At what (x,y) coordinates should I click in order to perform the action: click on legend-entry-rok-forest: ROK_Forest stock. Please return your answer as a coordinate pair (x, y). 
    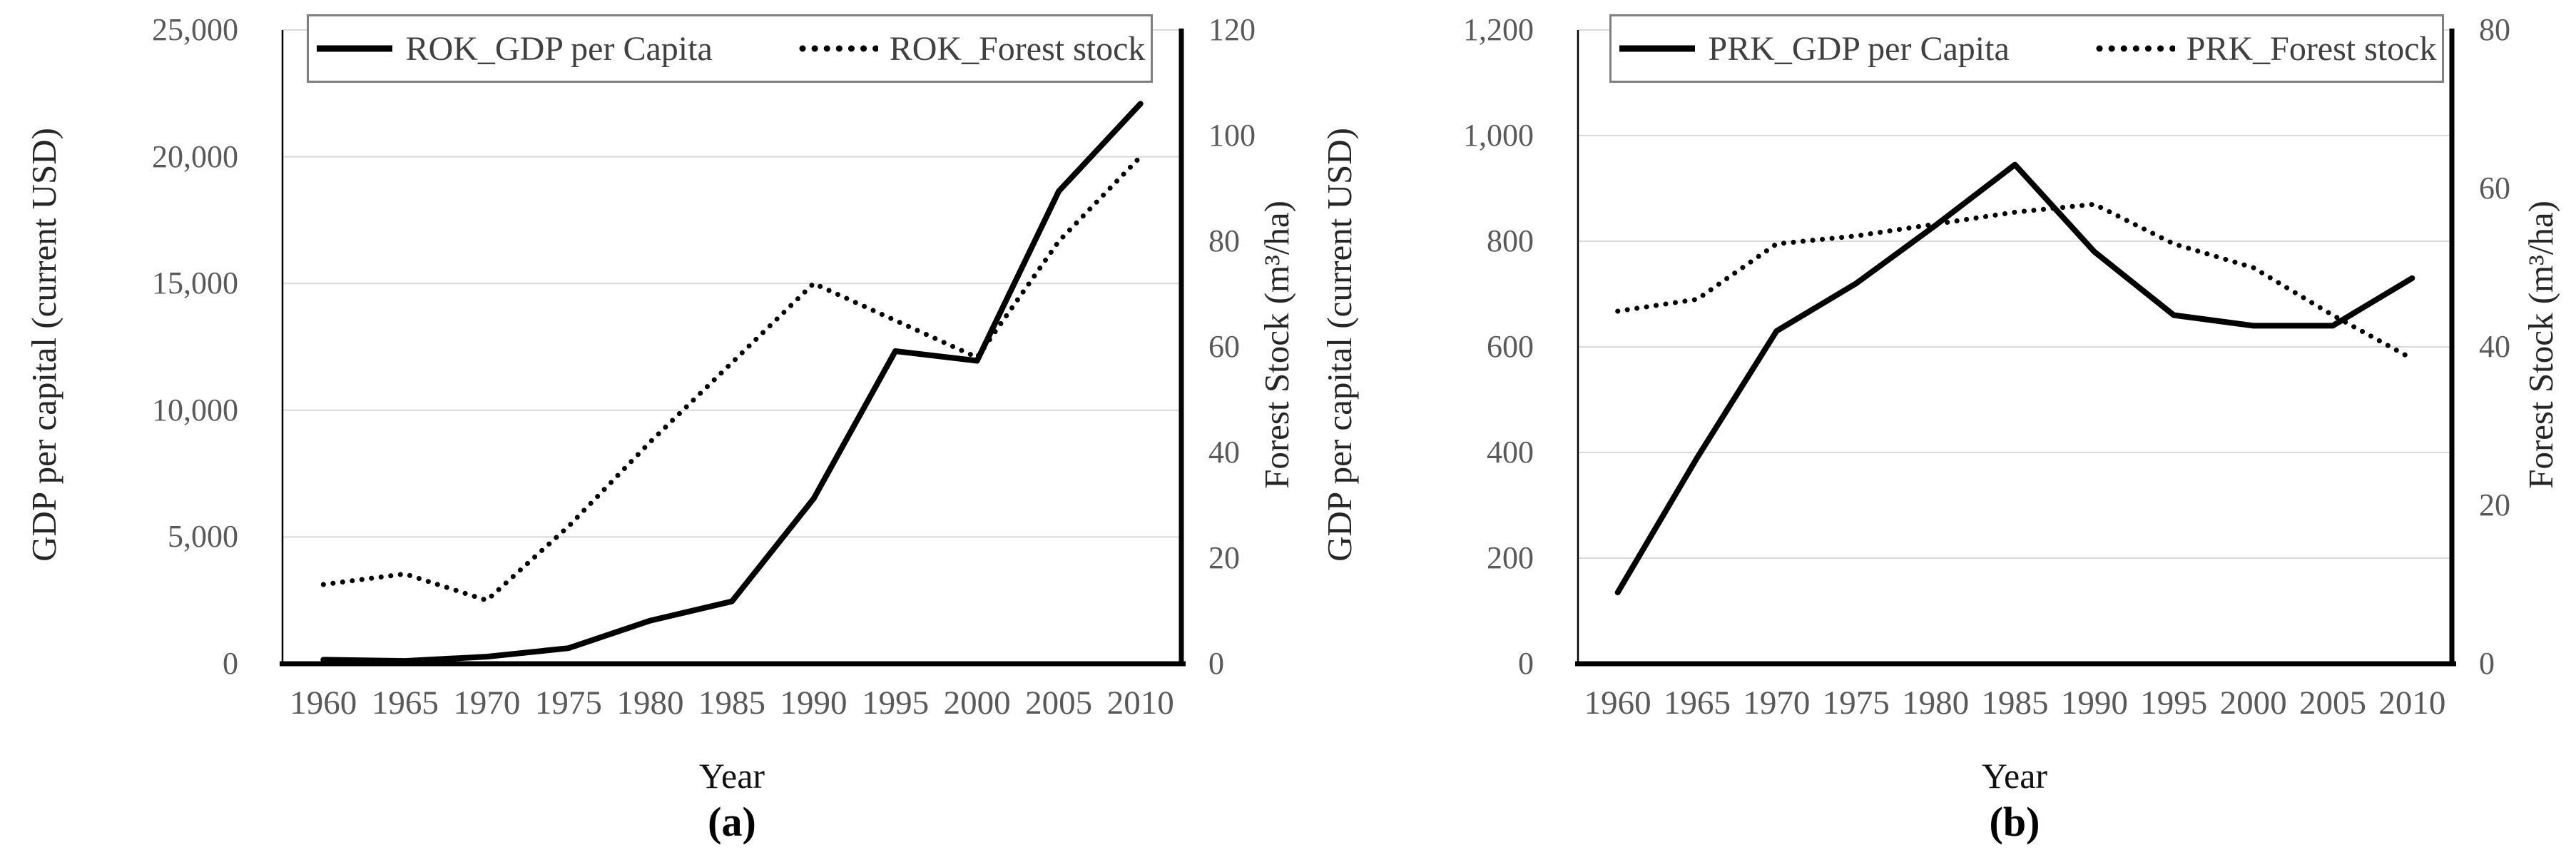
    Looking at the image, I should click on (972, 49).